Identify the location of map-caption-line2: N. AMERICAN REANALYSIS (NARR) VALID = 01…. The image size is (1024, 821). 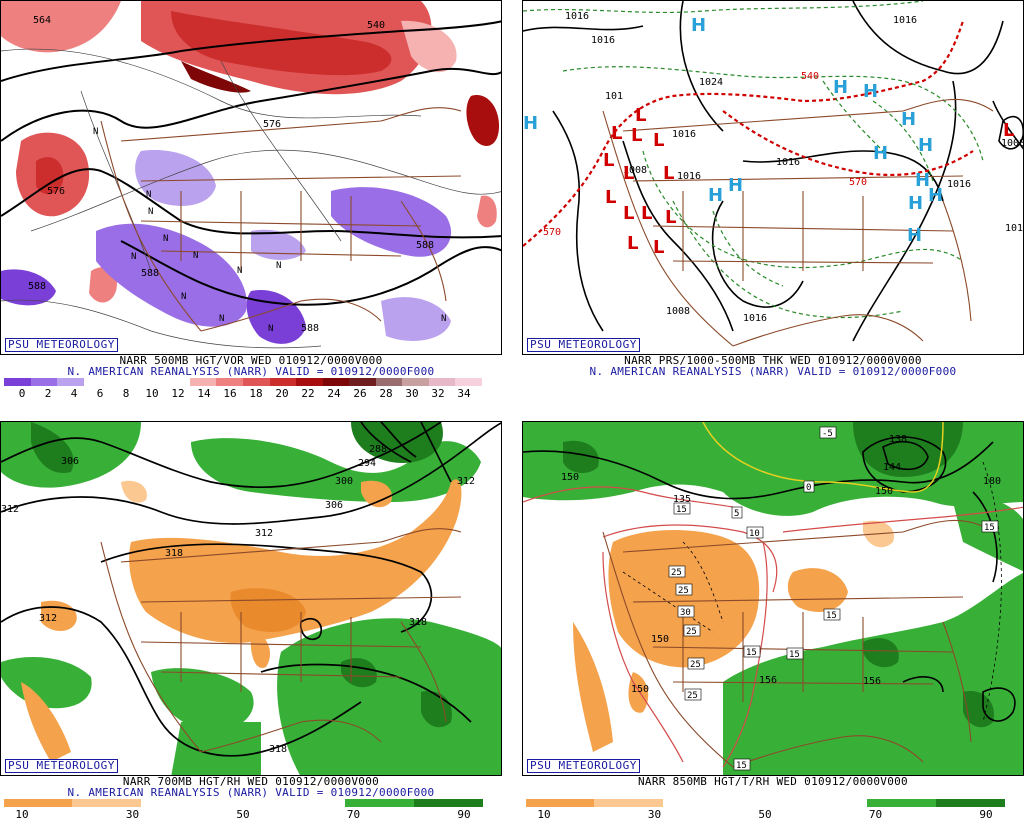
(251, 792).